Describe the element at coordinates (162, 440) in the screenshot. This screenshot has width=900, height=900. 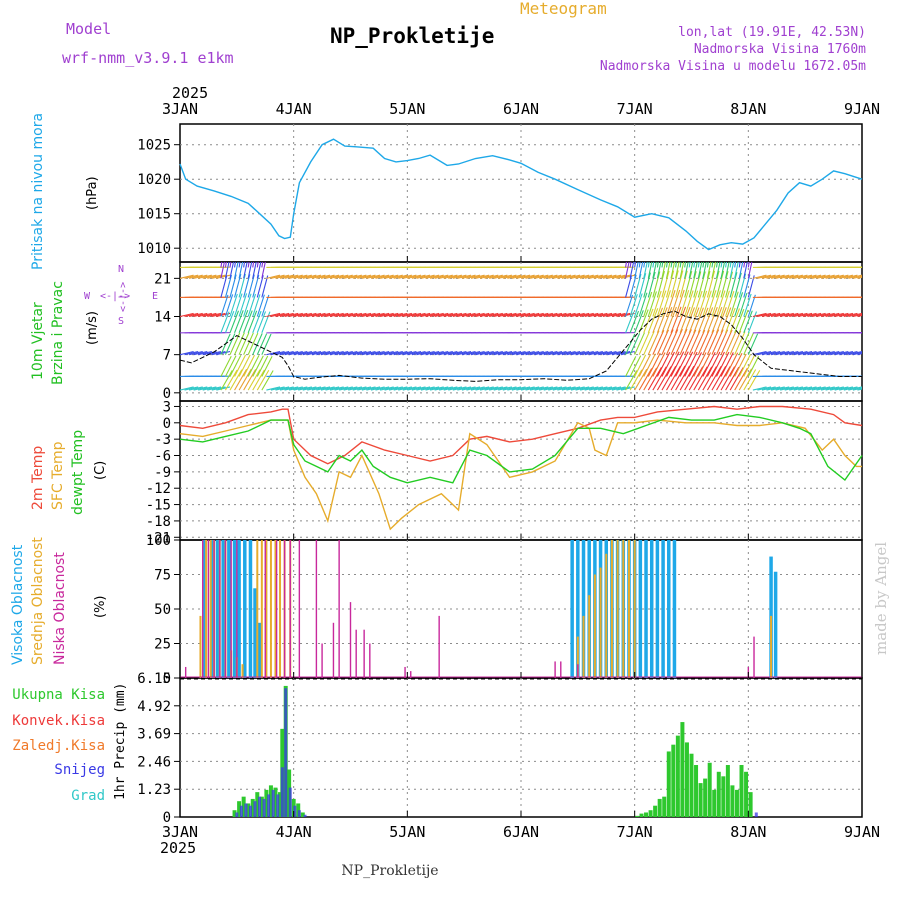
I see `y-tick-label: -3` at that location.